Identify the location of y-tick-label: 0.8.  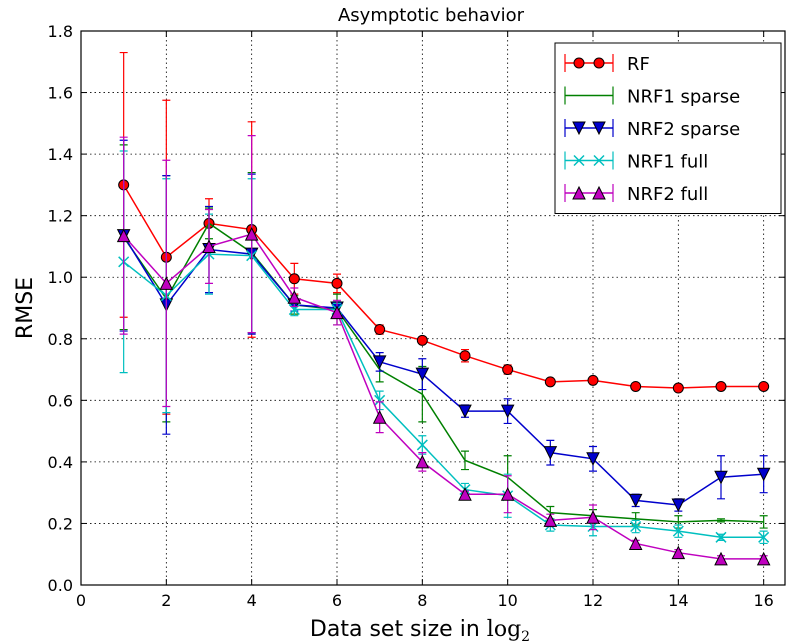
(60, 339).